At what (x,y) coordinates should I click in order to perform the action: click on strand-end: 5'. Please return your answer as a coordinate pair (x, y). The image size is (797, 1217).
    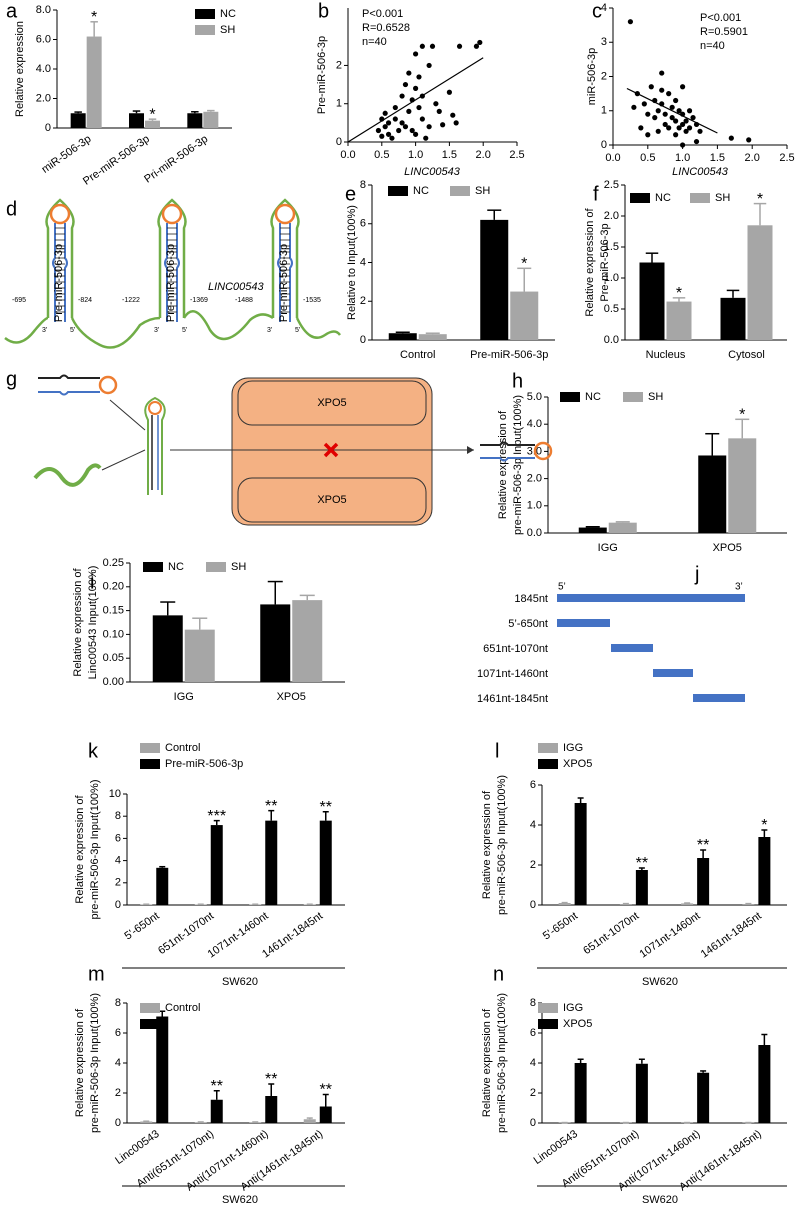
    Looking at the image, I should click on (297, 330).